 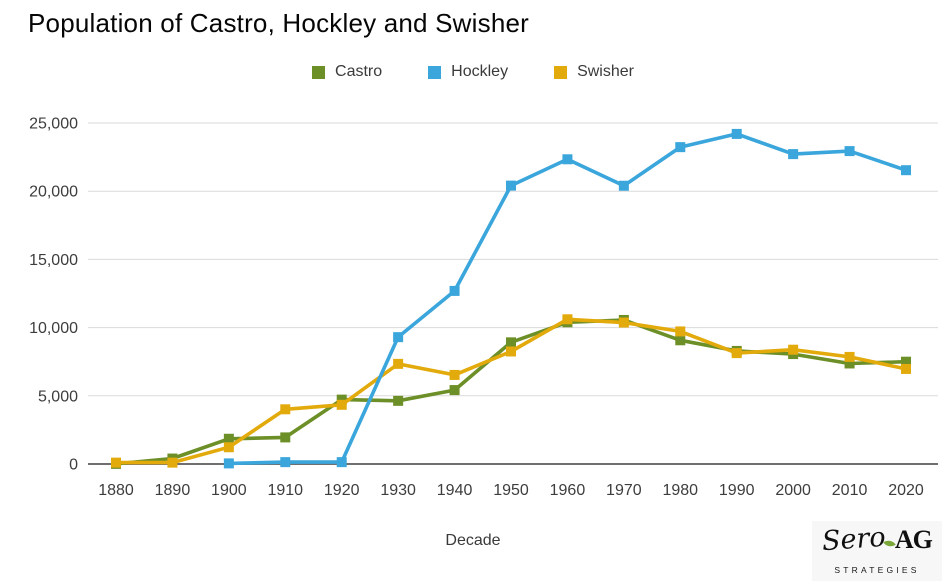 I want to click on y-tick-label: 0, so click(x=73, y=465).